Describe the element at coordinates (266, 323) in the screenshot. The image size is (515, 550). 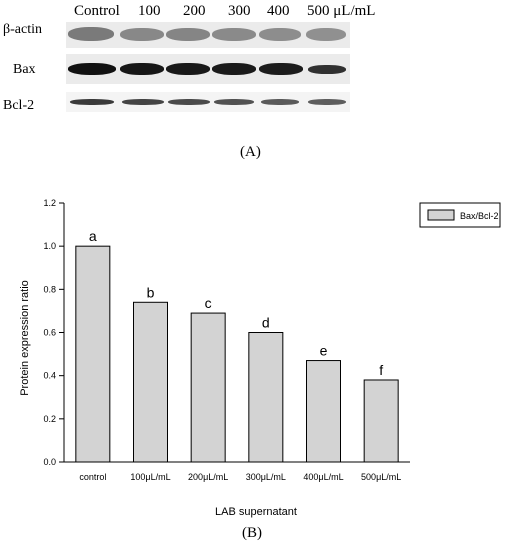
I see `significance-letter-4: d` at that location.